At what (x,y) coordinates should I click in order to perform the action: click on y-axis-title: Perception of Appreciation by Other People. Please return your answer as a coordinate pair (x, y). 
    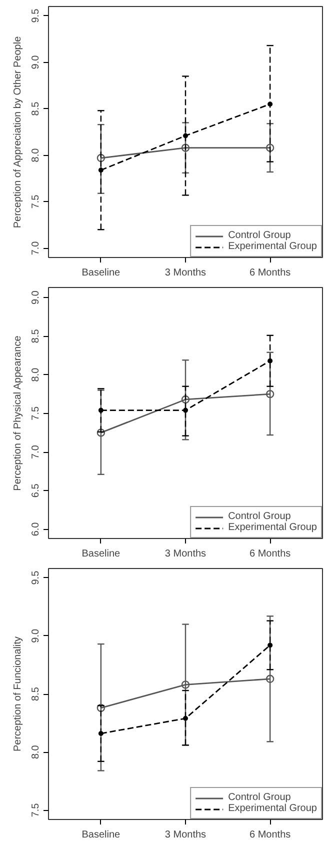
    Looking at the image, I should click on (18, 132).